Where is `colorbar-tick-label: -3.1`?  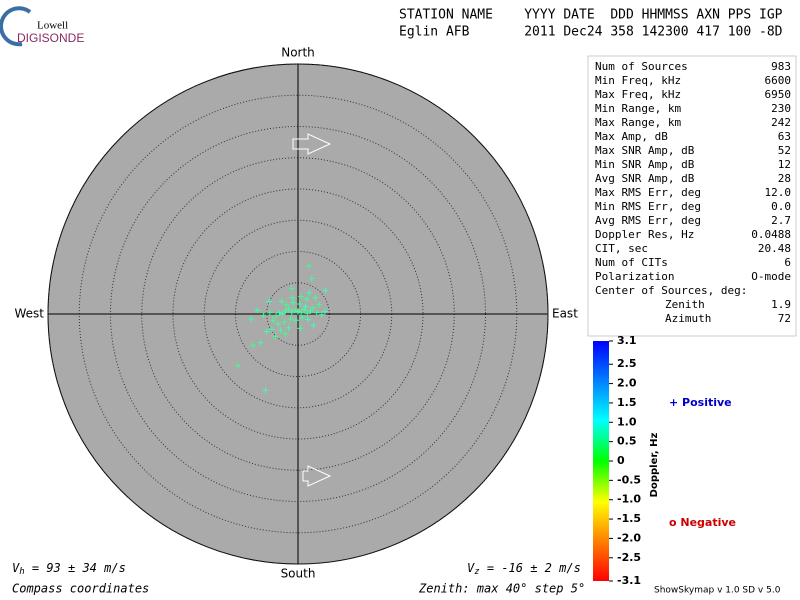
colorbar-tick-label: -3.1 is located at coordinates (629, 580).